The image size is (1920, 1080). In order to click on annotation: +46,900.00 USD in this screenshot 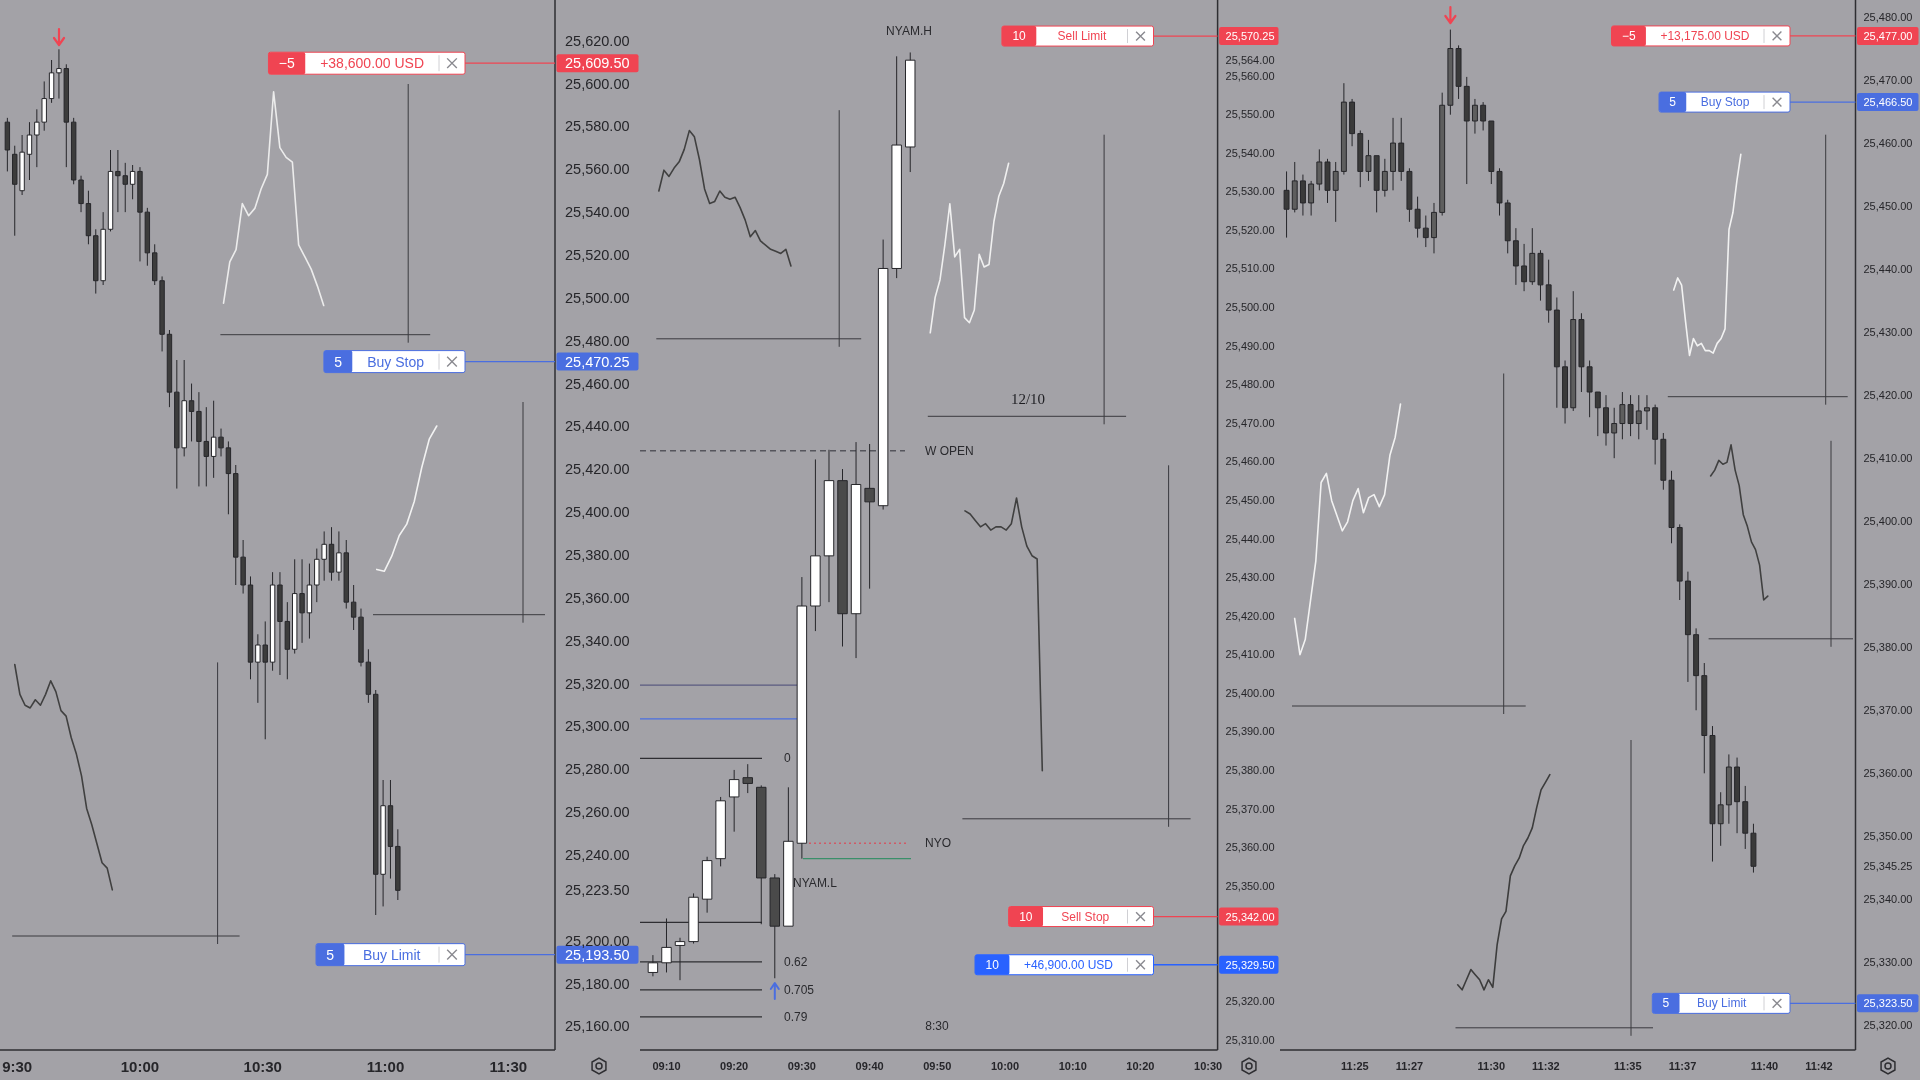, I will do `click(1068, 964)`.